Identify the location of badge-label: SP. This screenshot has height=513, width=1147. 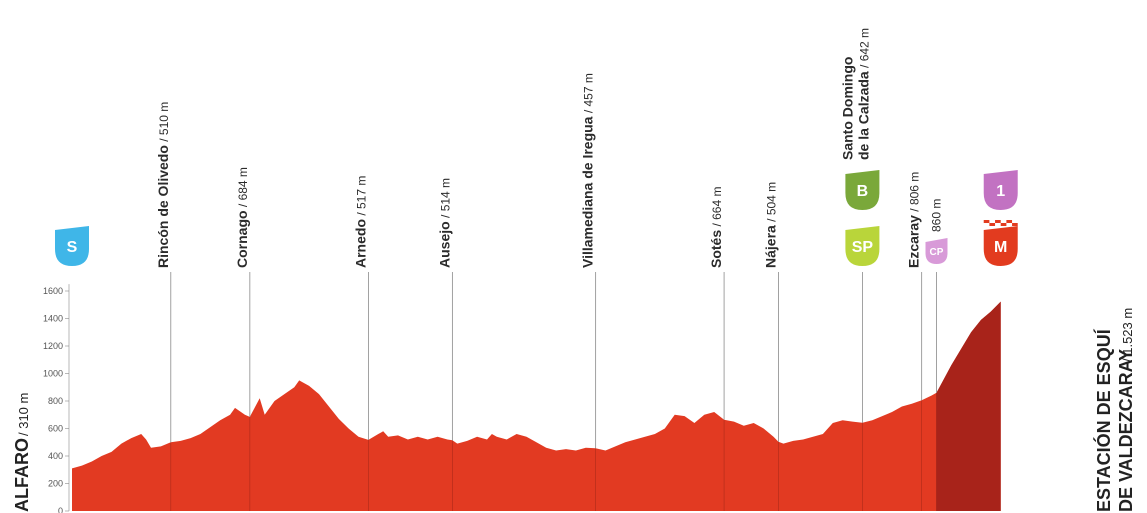
(863, 247).